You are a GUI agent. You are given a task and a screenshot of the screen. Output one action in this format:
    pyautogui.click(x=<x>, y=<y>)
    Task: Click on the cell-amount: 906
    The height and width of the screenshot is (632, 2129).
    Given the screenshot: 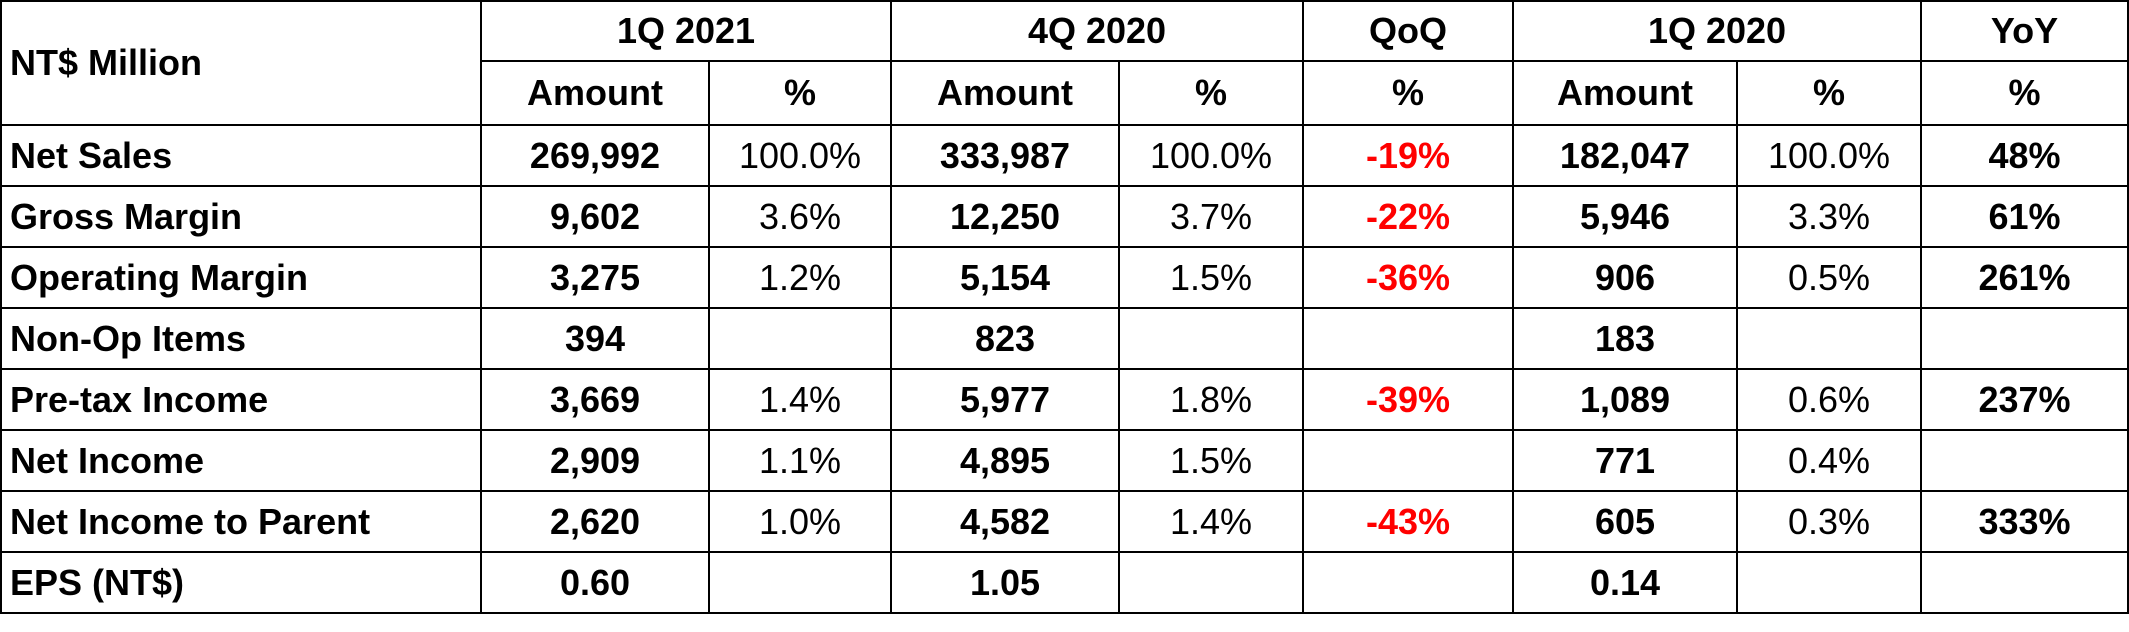 What is the action you would take?
    pyautogui.click(x=1625, y=277)
    